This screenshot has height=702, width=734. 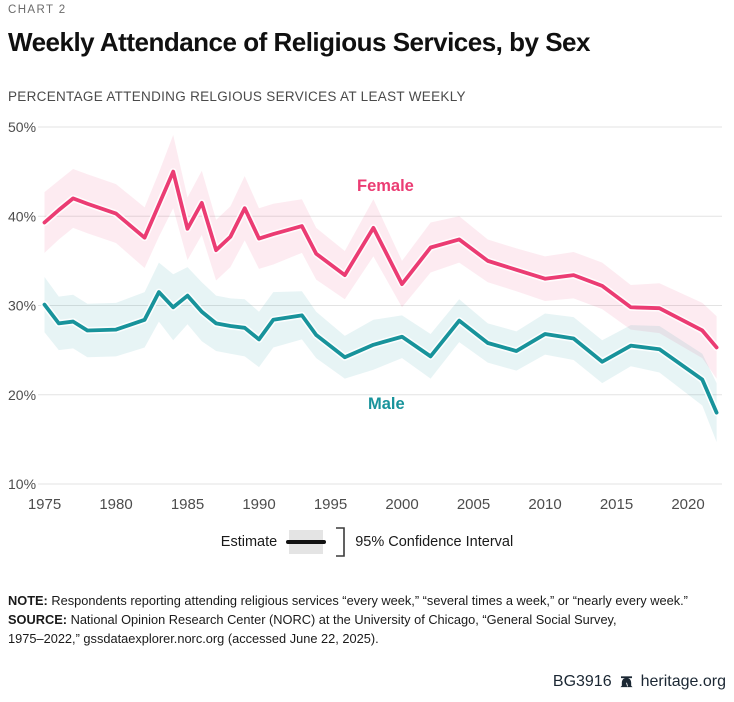 What do you see at coordinates (22, 216) in the screenshot?
I see `y-axis-tick-label: 40%` at bounding box center [22, 216].